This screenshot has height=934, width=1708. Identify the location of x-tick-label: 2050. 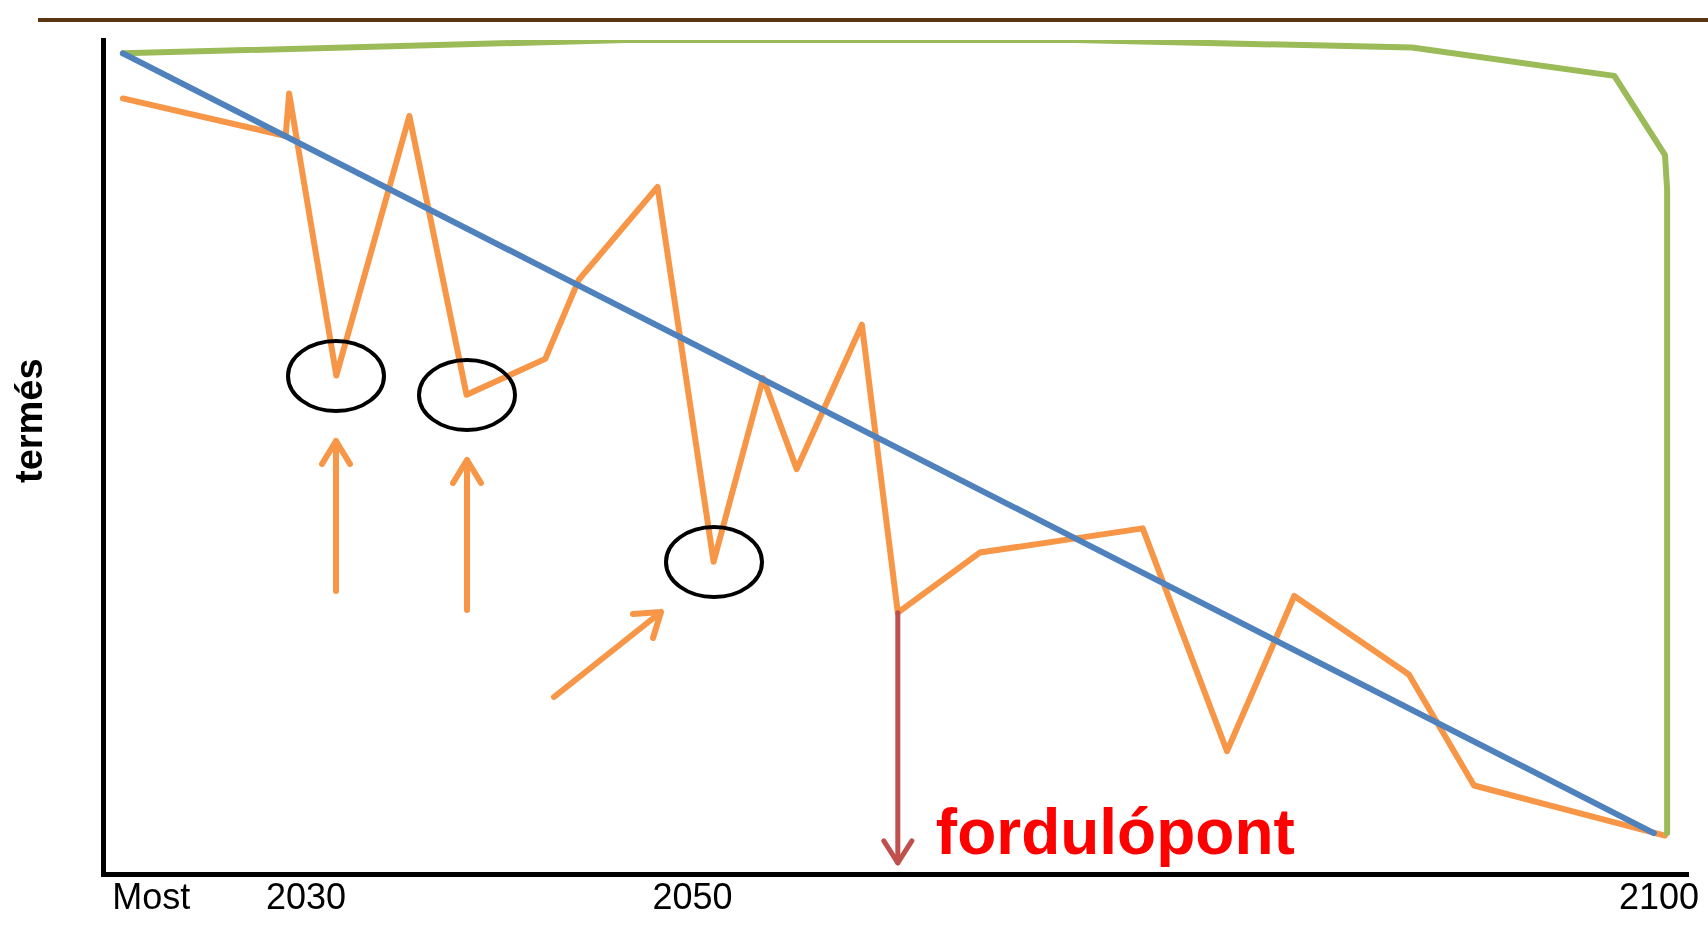
(692, 897).